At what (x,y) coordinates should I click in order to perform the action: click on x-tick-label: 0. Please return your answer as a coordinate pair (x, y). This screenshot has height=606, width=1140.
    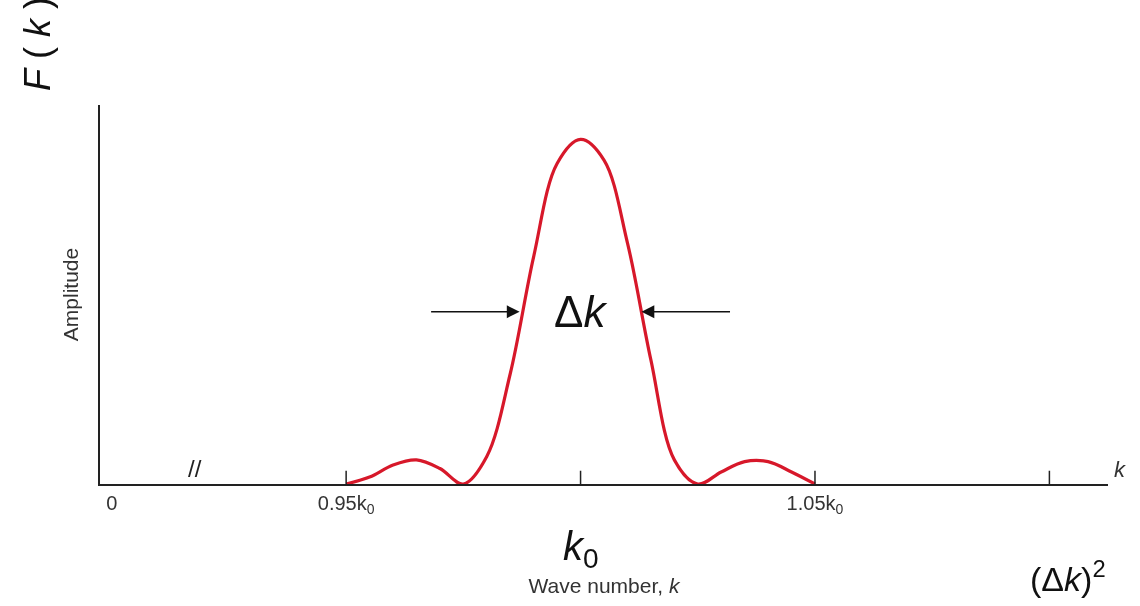
    Looking at the image, I should click on (112, 502).